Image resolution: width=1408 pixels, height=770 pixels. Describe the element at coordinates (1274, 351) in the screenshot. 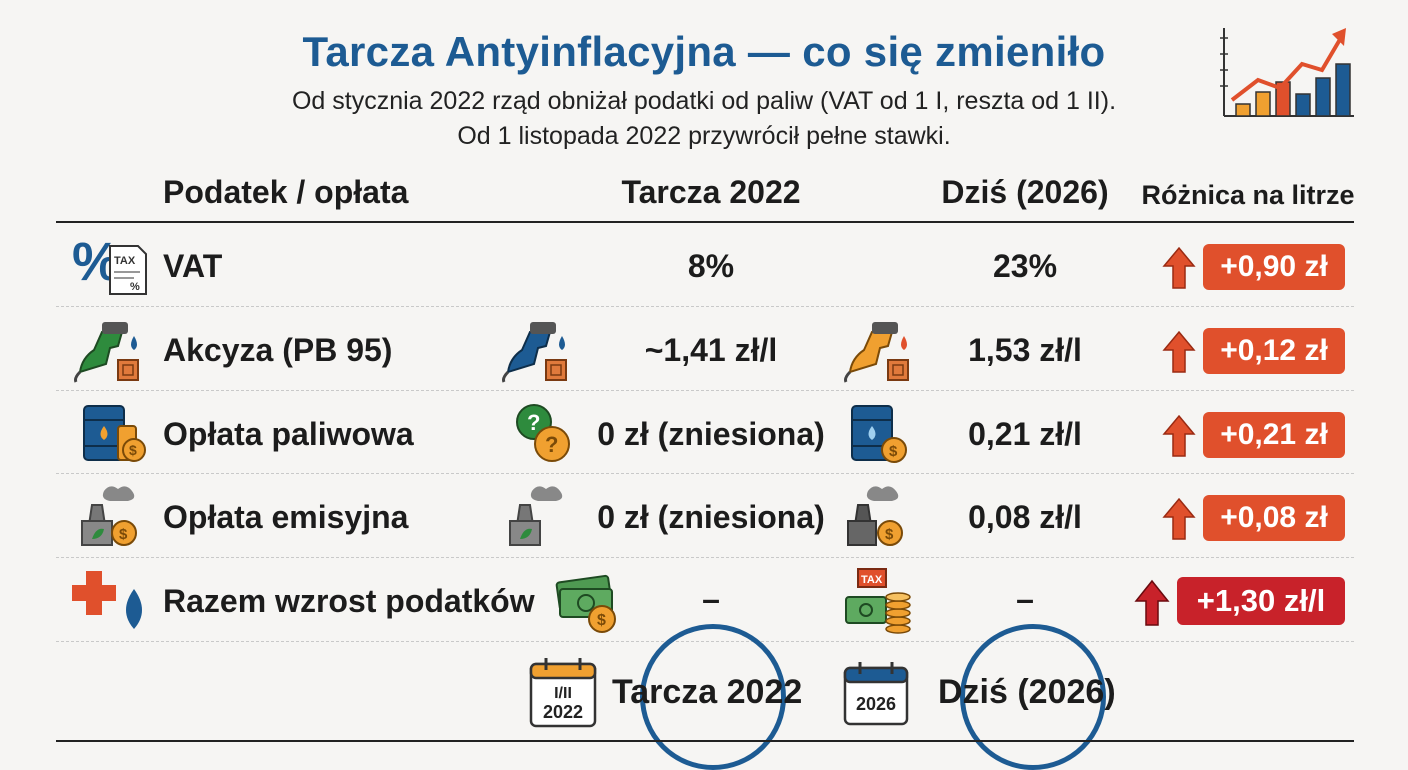

I see `difference-badge: +0,12 zł` at that location.